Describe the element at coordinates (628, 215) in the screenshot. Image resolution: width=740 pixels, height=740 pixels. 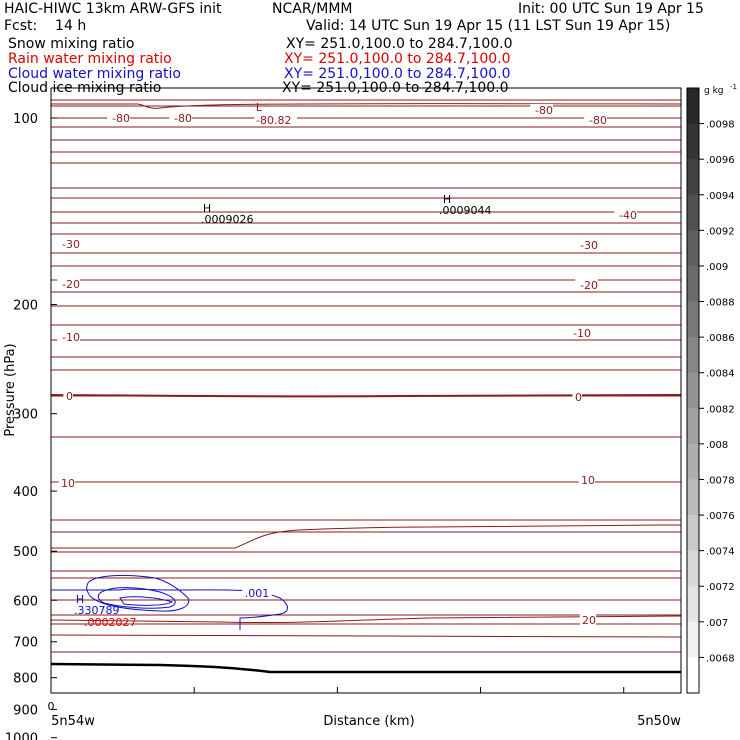
I see `temperature-contour-label: -40` at that location.